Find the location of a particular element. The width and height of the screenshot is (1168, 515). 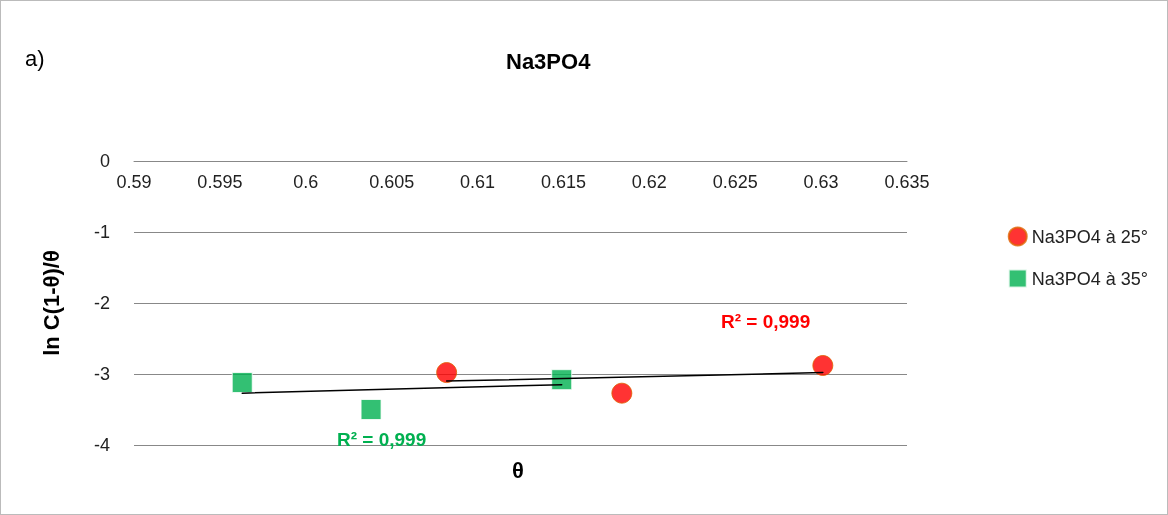

y-axis-title: ln C(1-θ)/θ is located at coordinates (51, 303).